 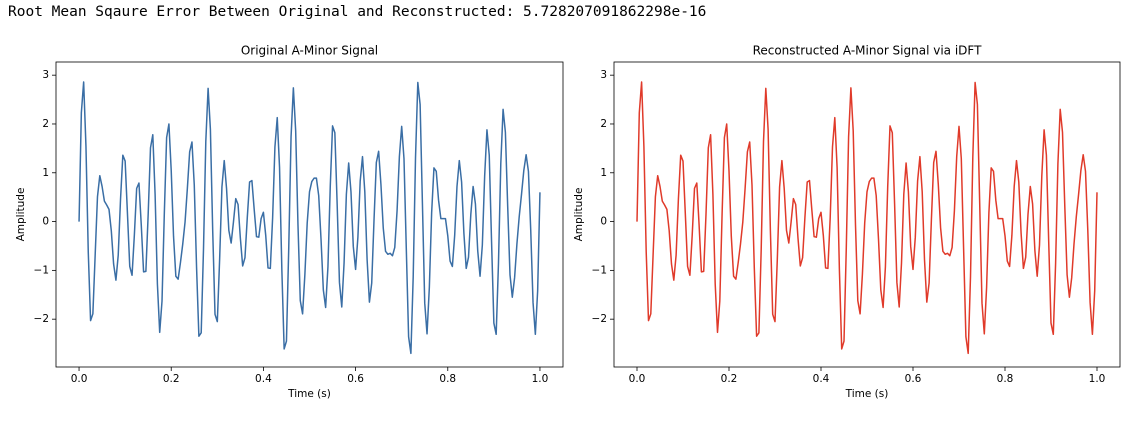 I want to click on chart-title: Original A-Minor Signal, so click(x=309, y=51).